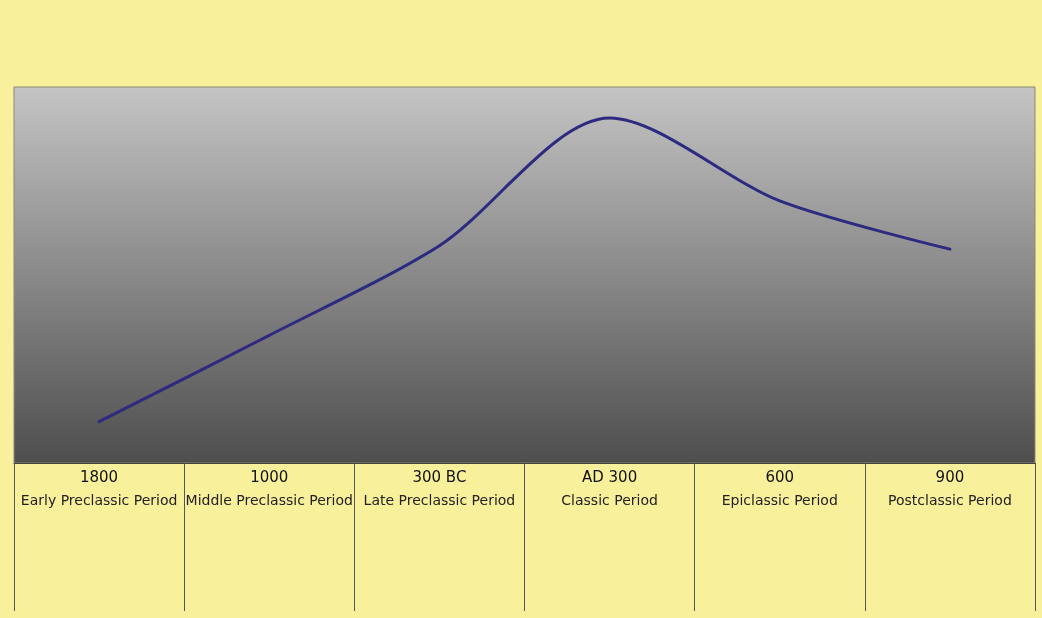 The image size is (1042, 618). I want to click on x-tick-label: 300 BC Late Preclassic Period, so click(439, 488).